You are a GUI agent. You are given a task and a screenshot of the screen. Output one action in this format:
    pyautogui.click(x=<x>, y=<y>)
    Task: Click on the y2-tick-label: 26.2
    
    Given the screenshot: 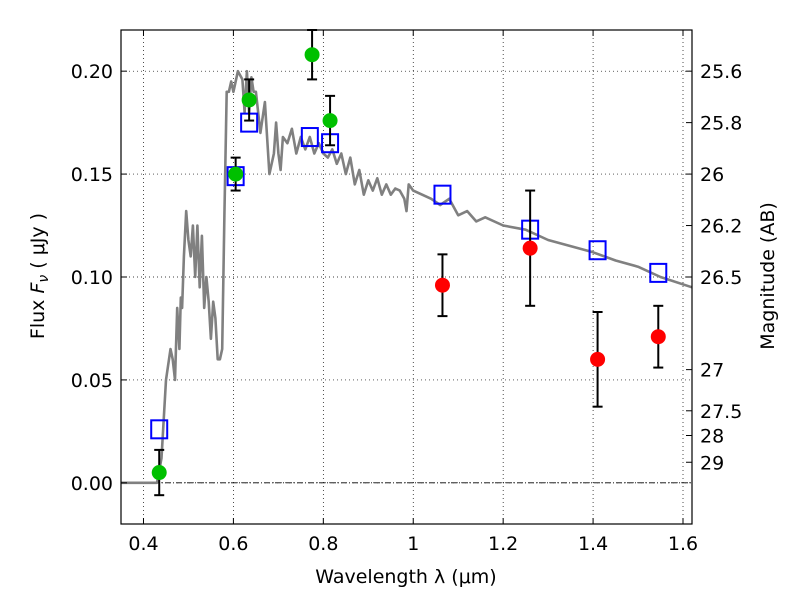 What is the action you would take?
    pyautogui.click(x=721, y=227)
    